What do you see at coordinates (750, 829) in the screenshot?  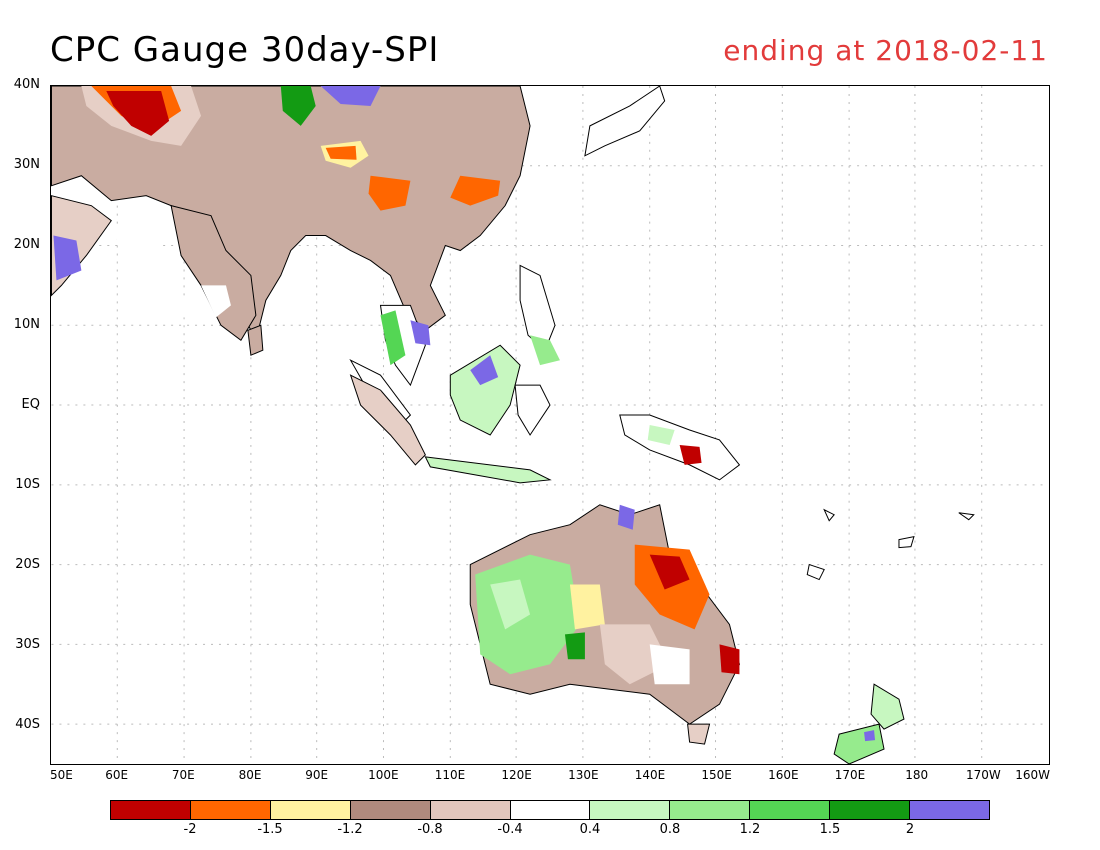 I see `legend-label: 1.2` at bounding box center [750, 829].